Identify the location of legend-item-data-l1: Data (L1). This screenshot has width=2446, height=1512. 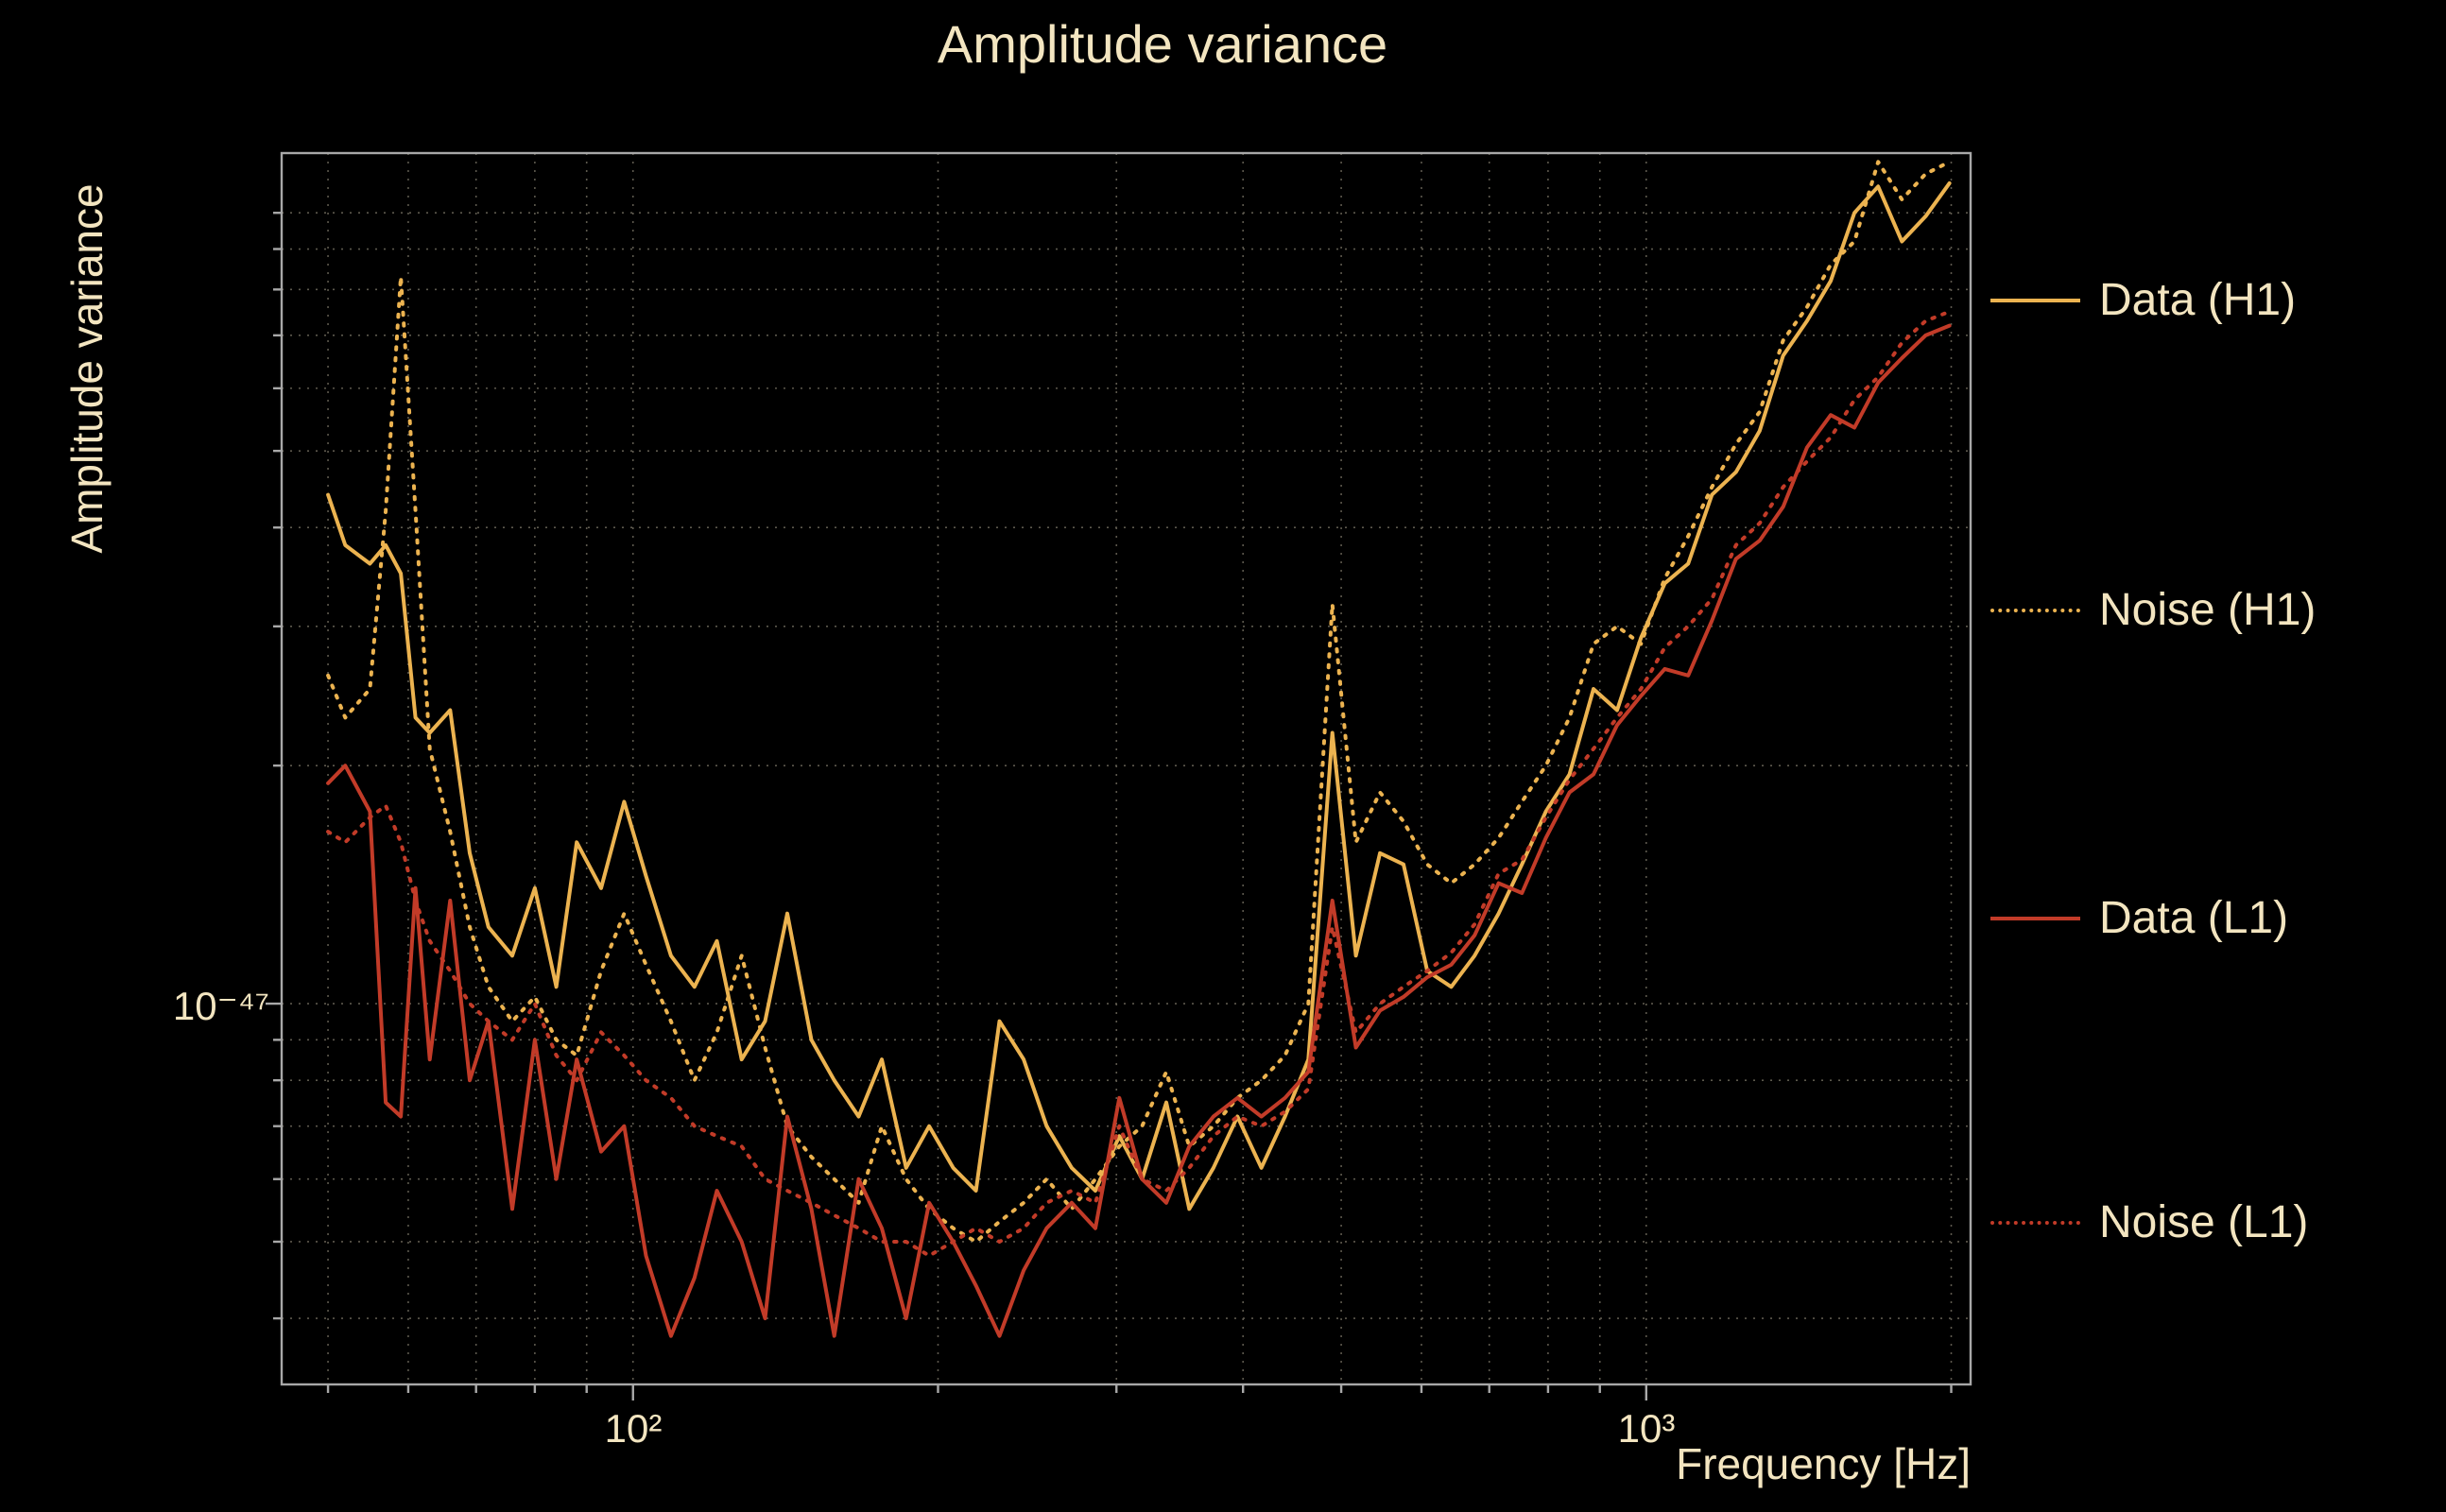
(2139, 918).